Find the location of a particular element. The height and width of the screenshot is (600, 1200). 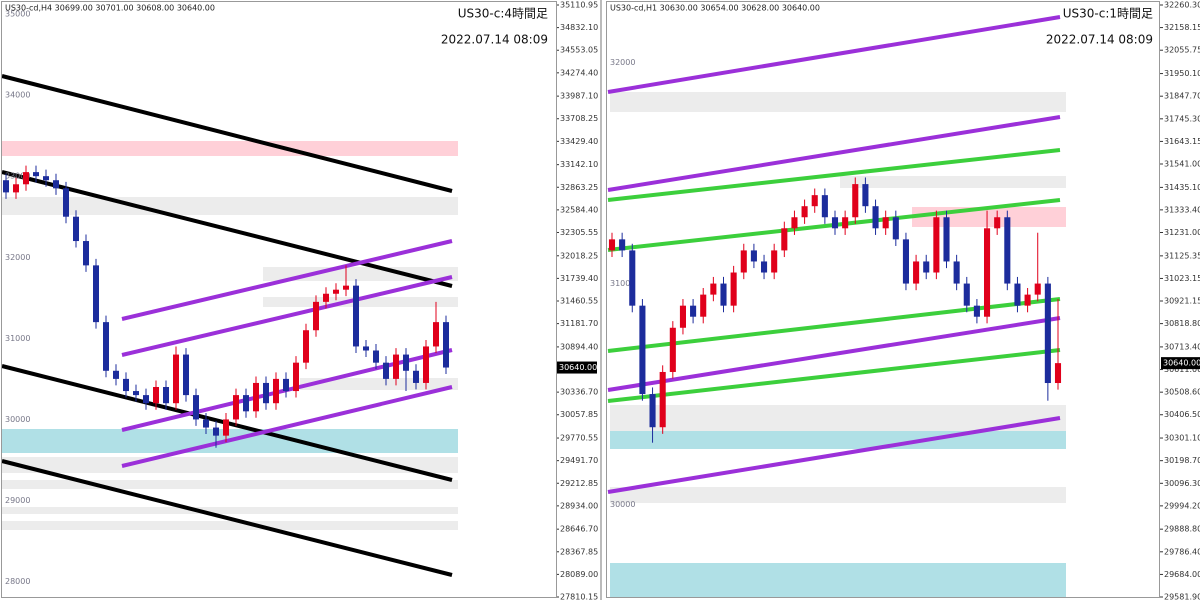

y-tick-label: 30611.00 is located at coordinates (1182, 369).